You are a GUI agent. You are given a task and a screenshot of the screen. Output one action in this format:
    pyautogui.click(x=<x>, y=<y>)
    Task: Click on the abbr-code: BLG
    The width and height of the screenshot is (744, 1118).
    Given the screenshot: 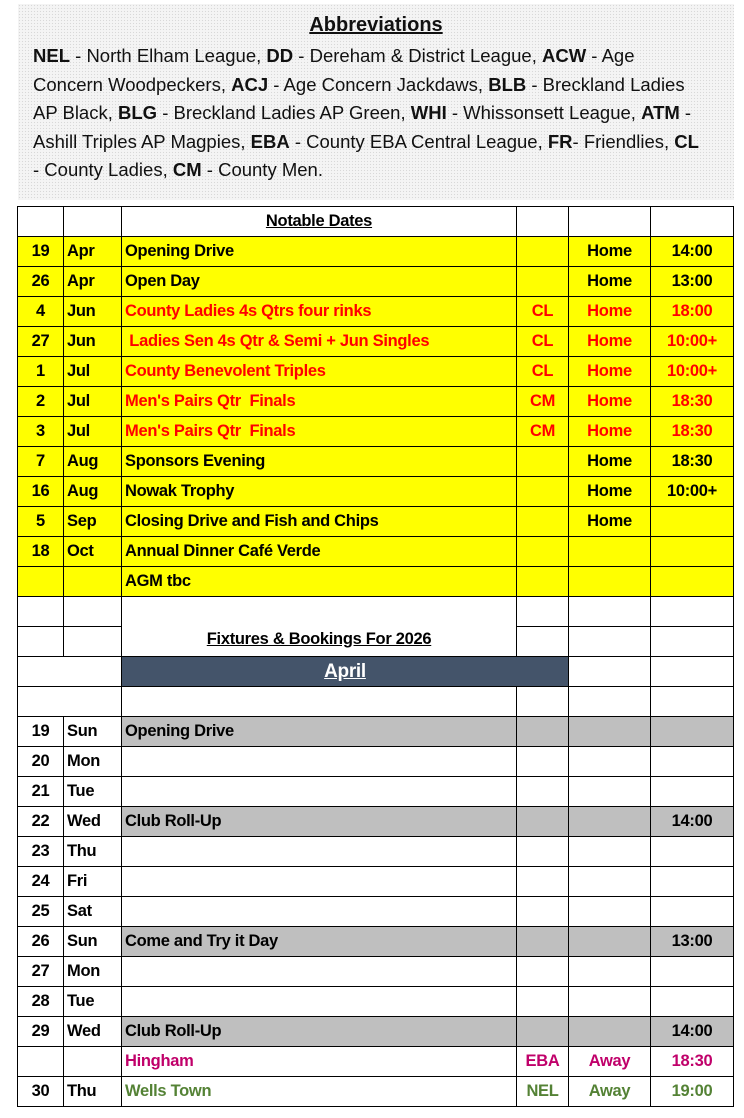 What is the action you would take?
    pyautogui.click(x=138, y=112)
    